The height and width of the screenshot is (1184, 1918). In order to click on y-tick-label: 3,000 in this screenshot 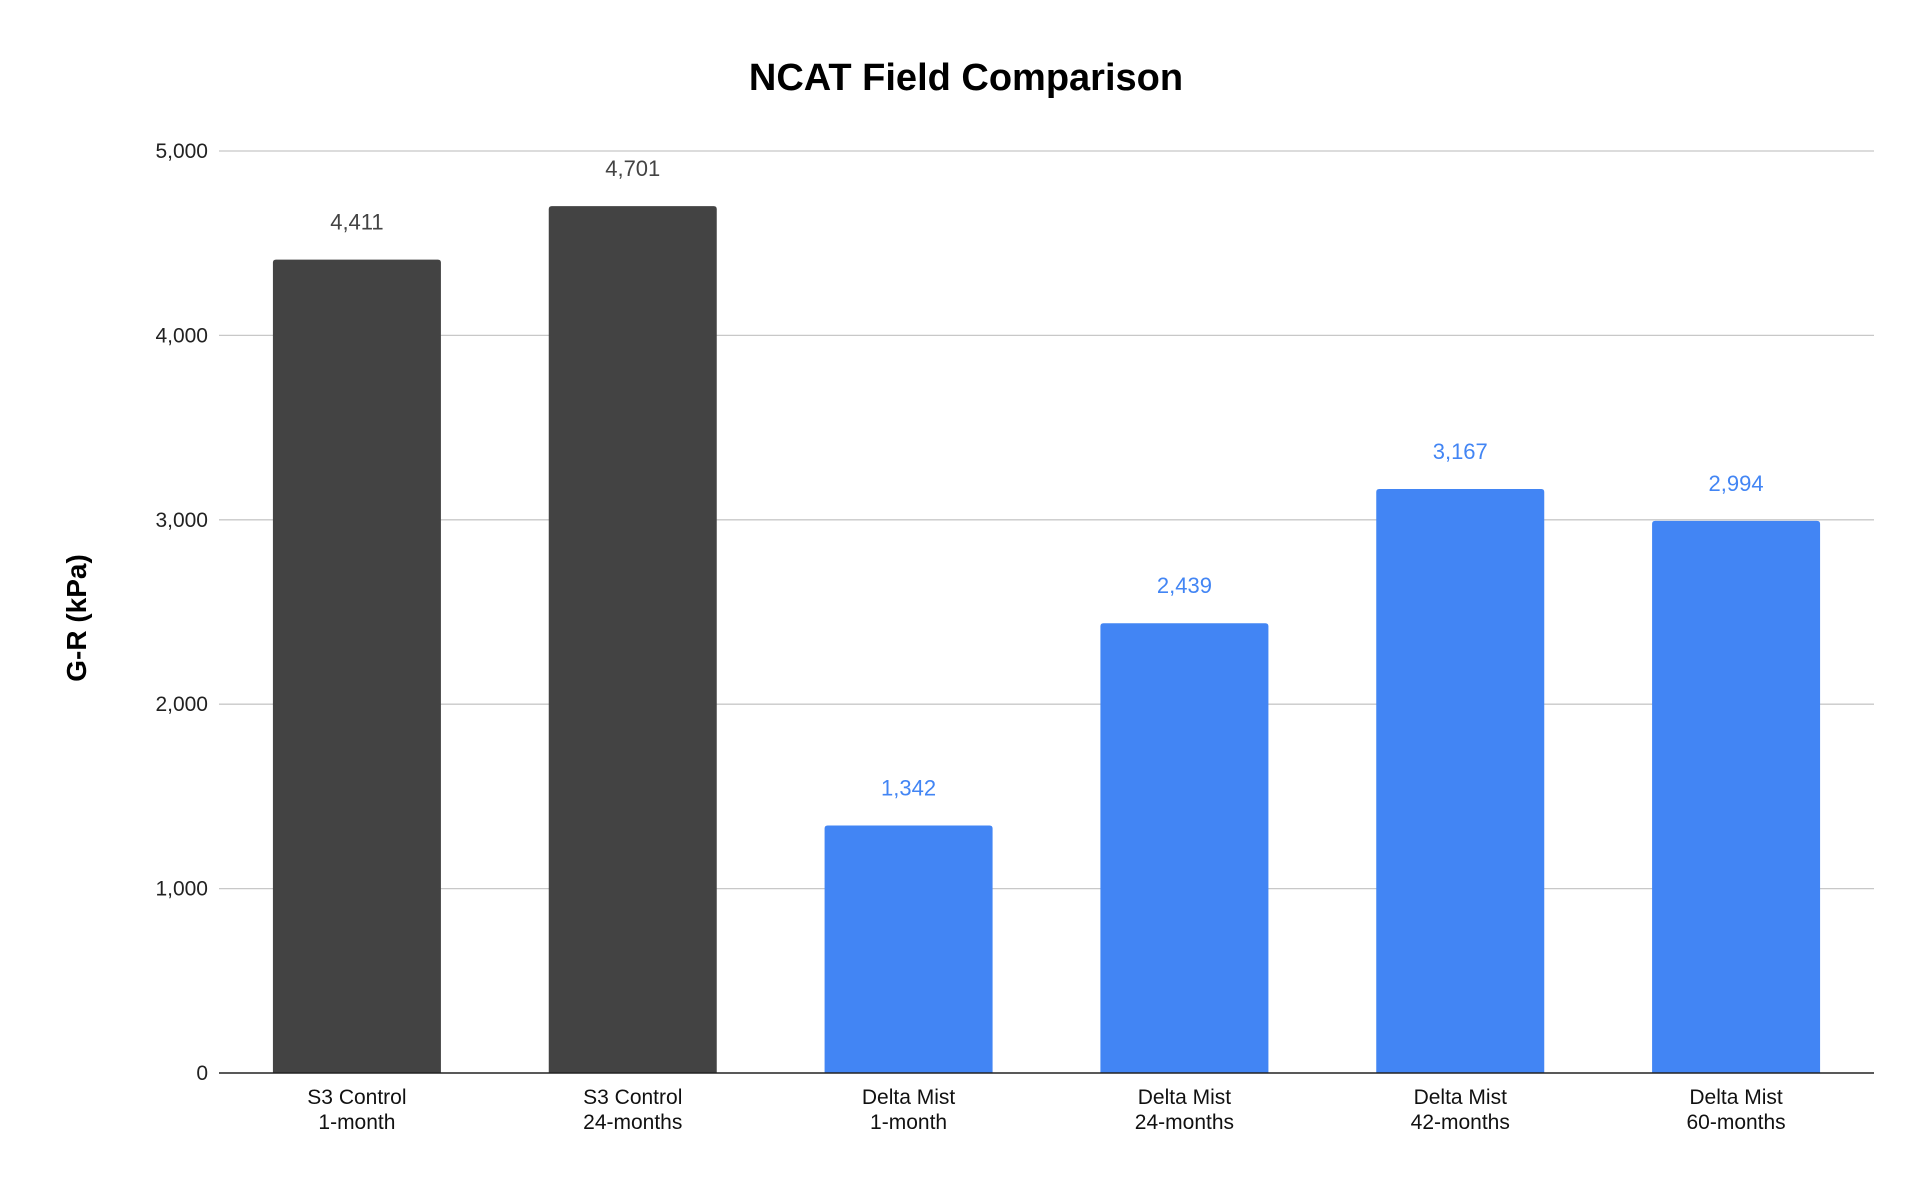, I will do `click(181, 520)`.